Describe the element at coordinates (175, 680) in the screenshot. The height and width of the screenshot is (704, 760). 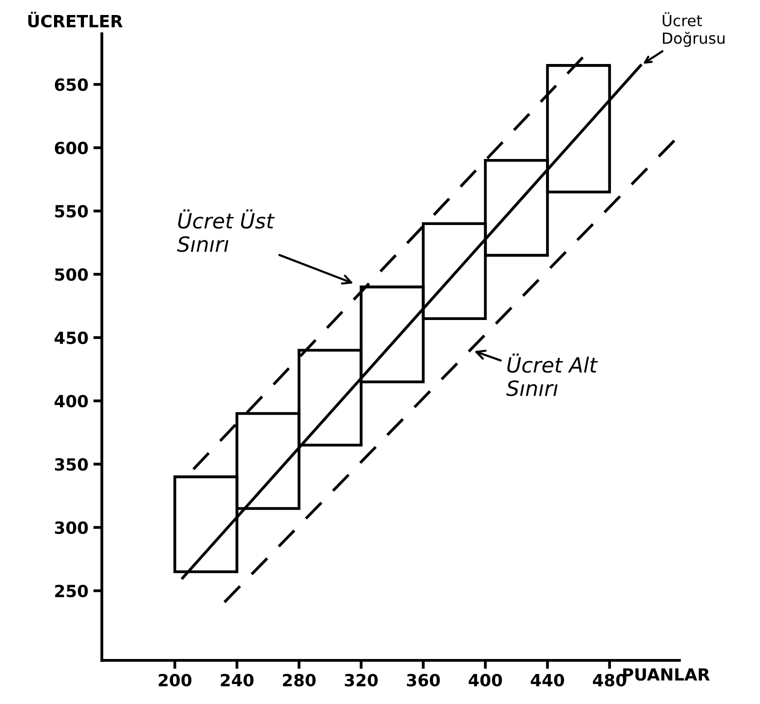
I see `x-tick-label: 200` at that location.